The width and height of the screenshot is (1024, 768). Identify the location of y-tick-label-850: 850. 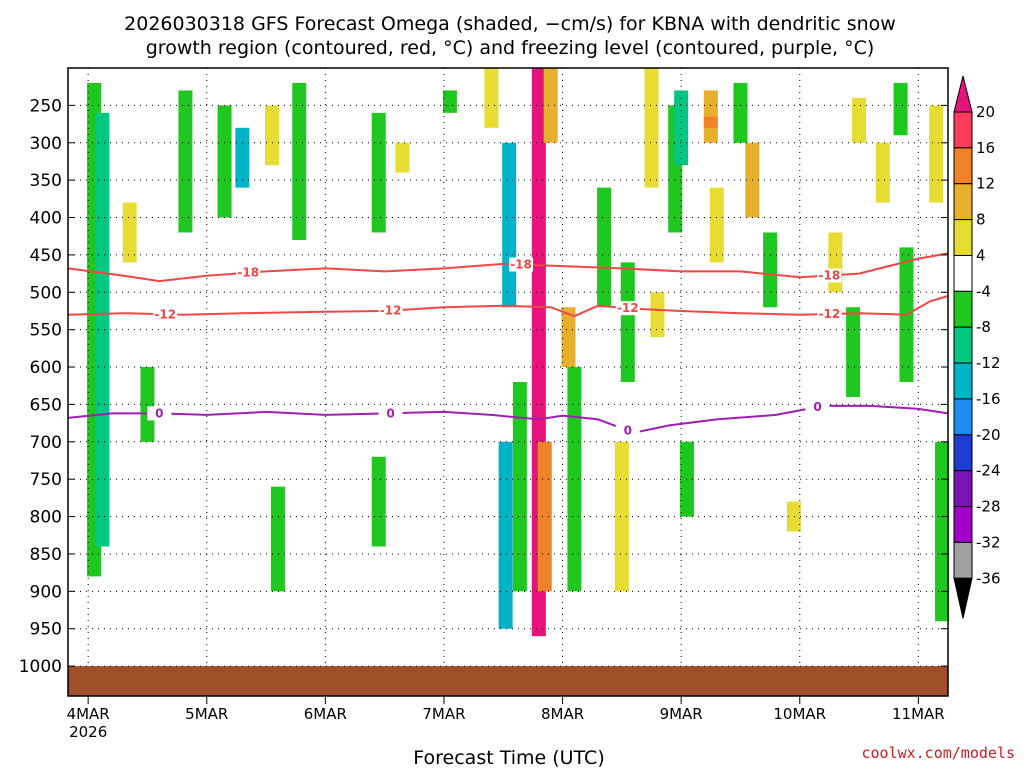
(46, 555).